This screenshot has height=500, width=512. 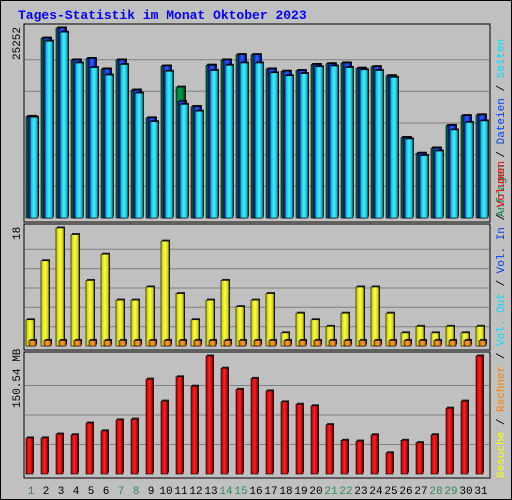 What do you see at coordinates (240, 492) in the screenshot?
I see `x-tick-label: 15` at bounding box center [240, 492].